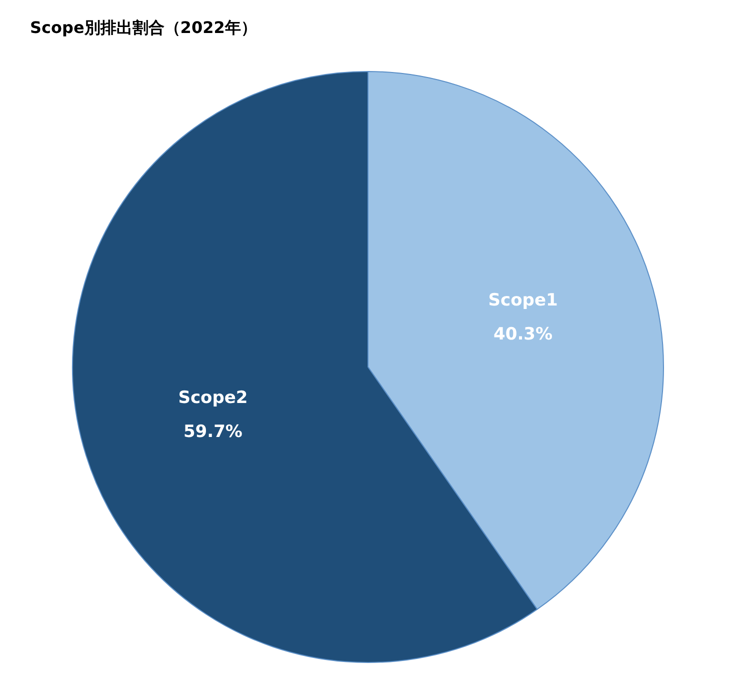 Image resolution: width=732 pixels, height=678 pixels. I want to click on data-label: 59.7%, so click(212, 432).